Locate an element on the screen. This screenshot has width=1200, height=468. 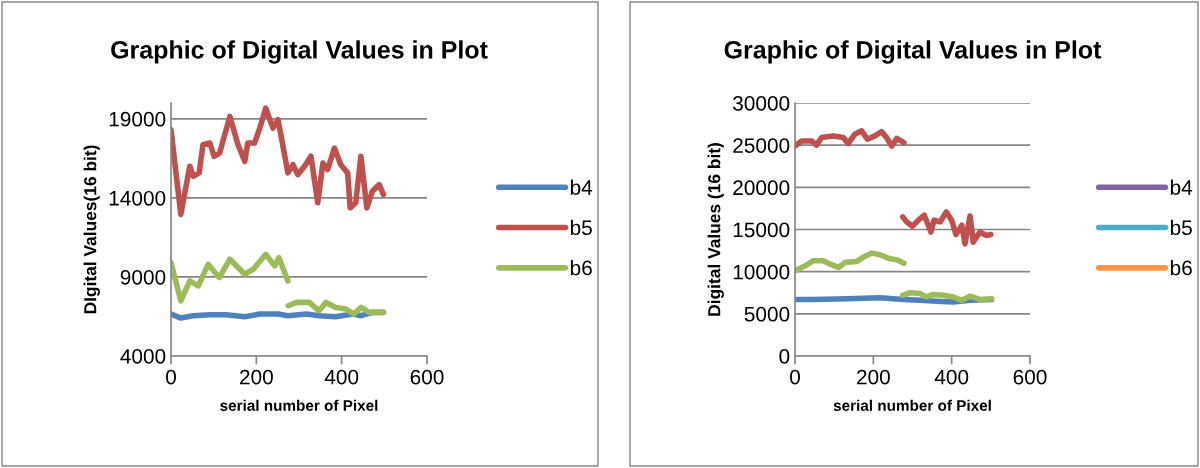
y-tick-label: 30000 is located at coordinates (761, 103).